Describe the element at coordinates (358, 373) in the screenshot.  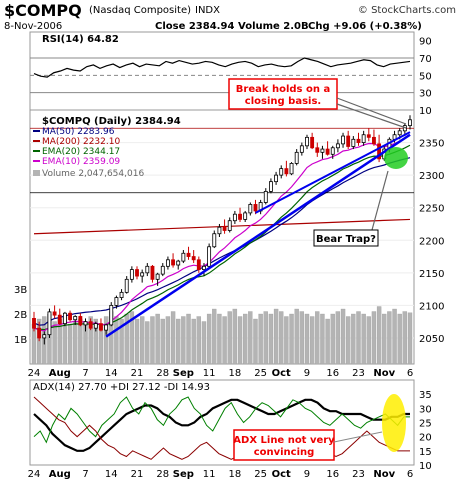
I see `price-x-label-13: 23` at that location.